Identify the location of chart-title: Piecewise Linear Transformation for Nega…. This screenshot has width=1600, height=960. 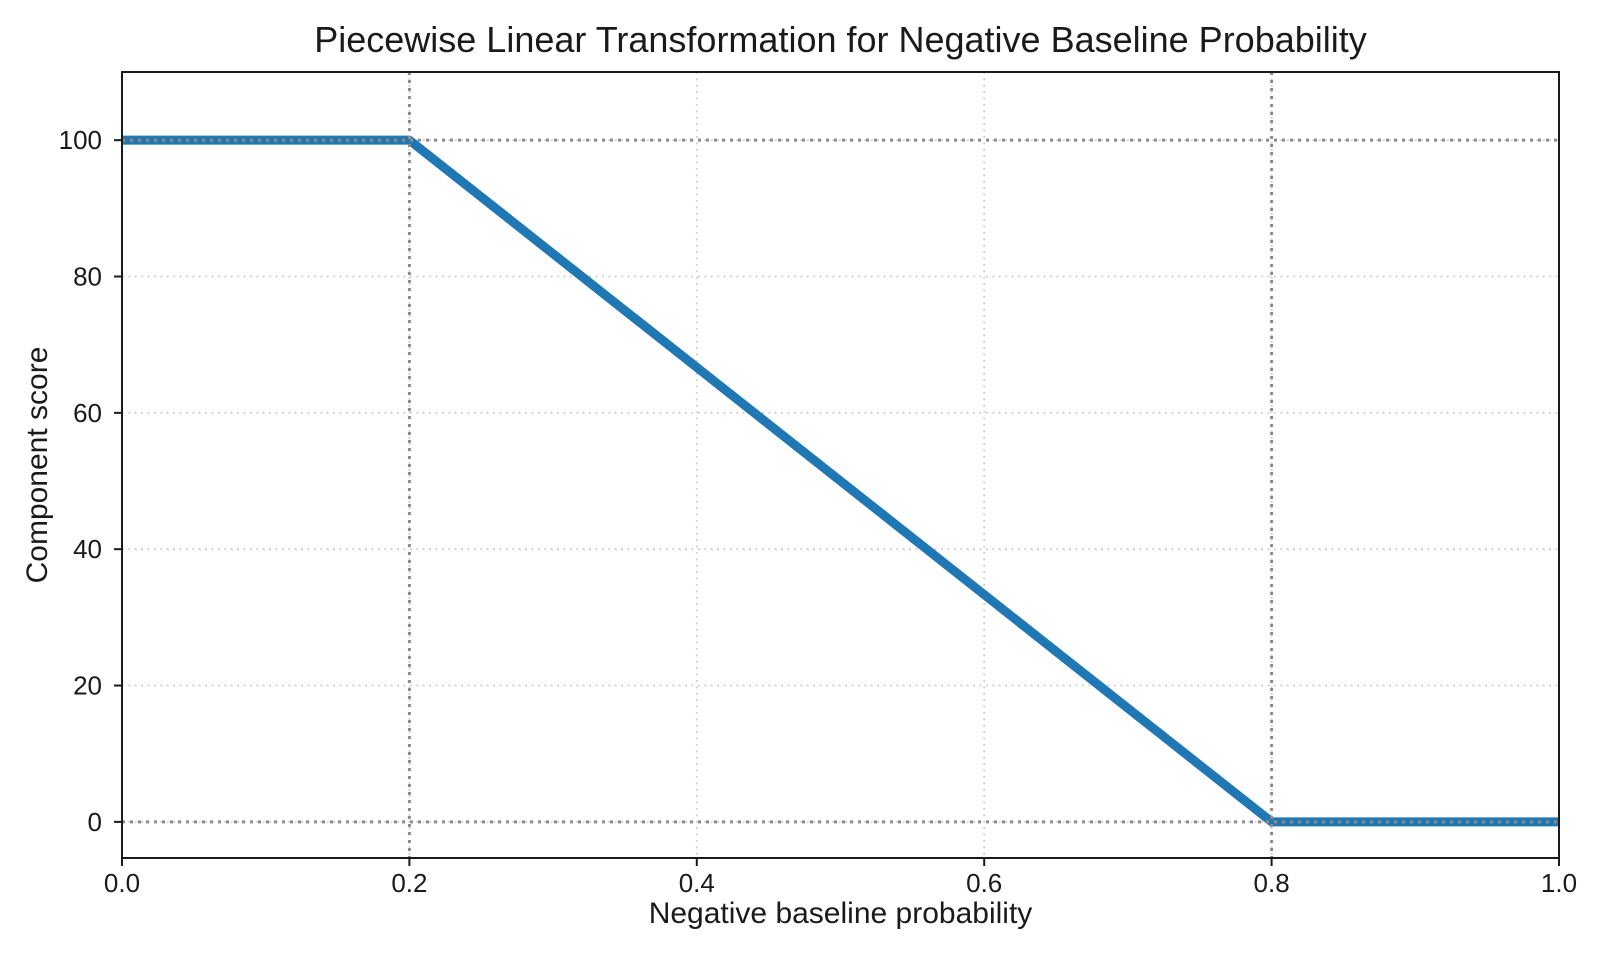
(840, 39).